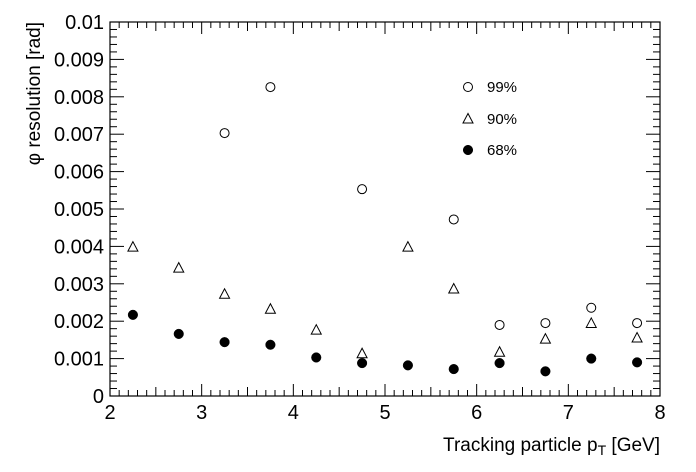 The width and height of the screenshot is (696, 472). I want to click on legend-marker-68pct, so click(468, 150).